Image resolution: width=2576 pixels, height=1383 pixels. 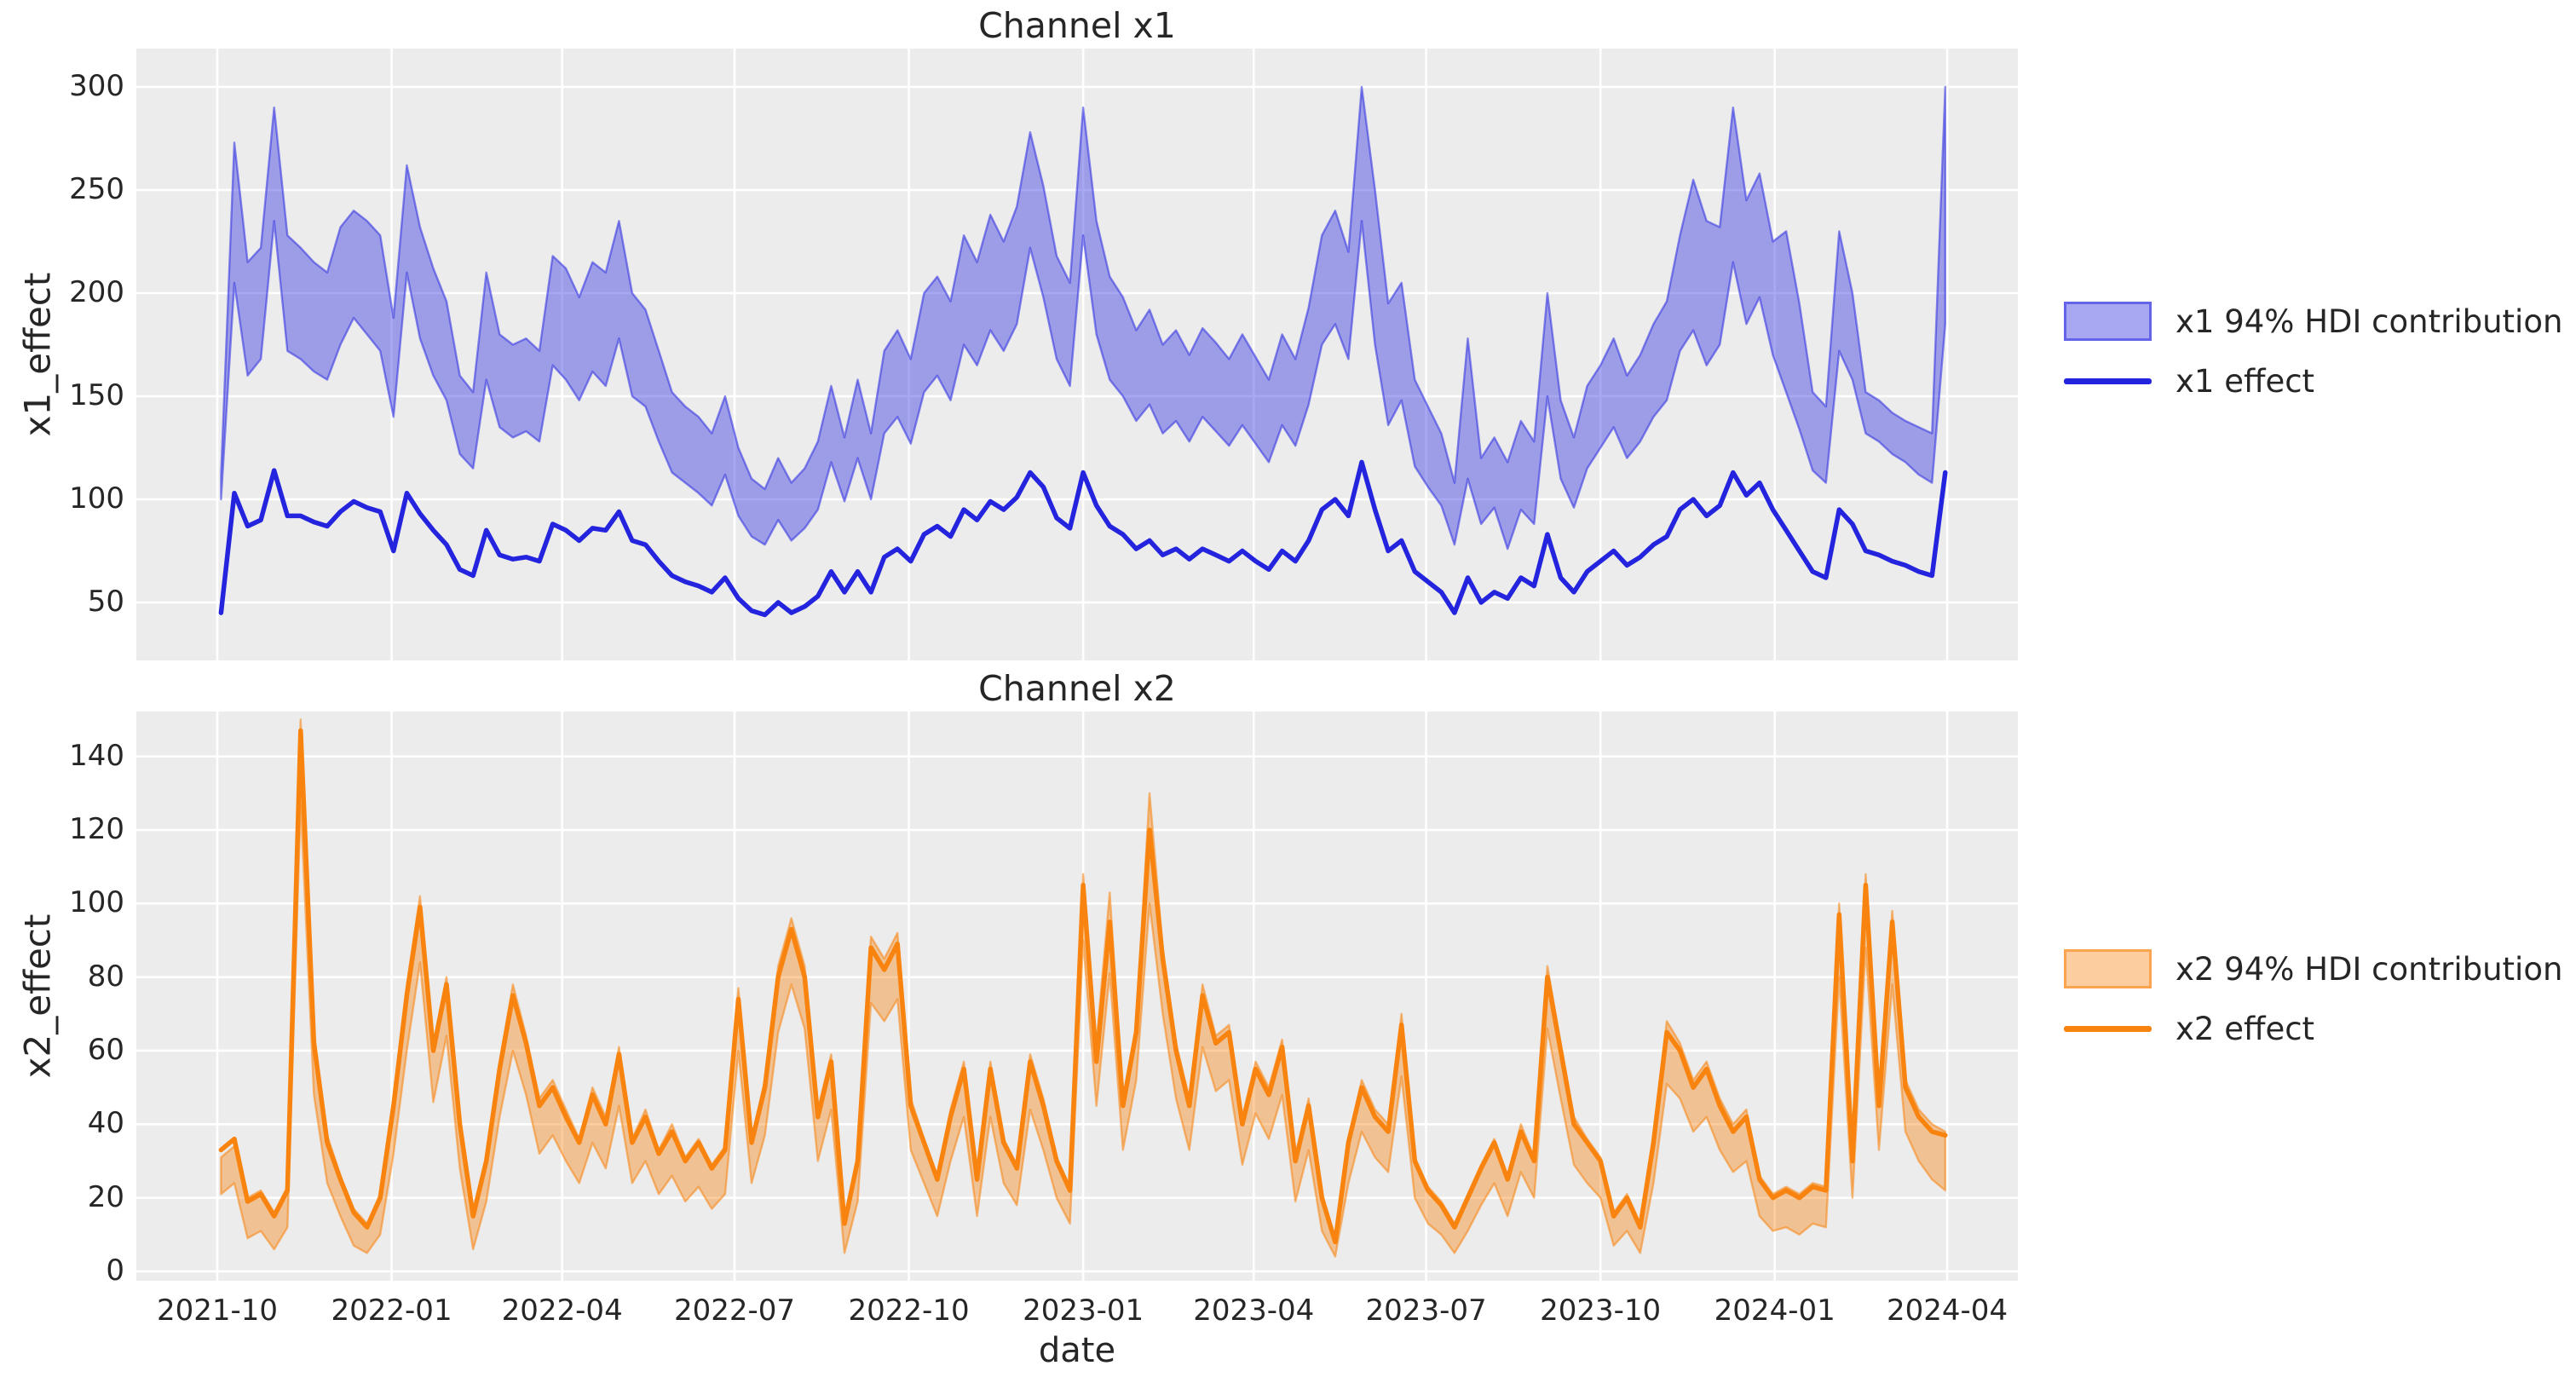 I want to click on x-tick-label: 2022-10, so click(x=909, y=1311).